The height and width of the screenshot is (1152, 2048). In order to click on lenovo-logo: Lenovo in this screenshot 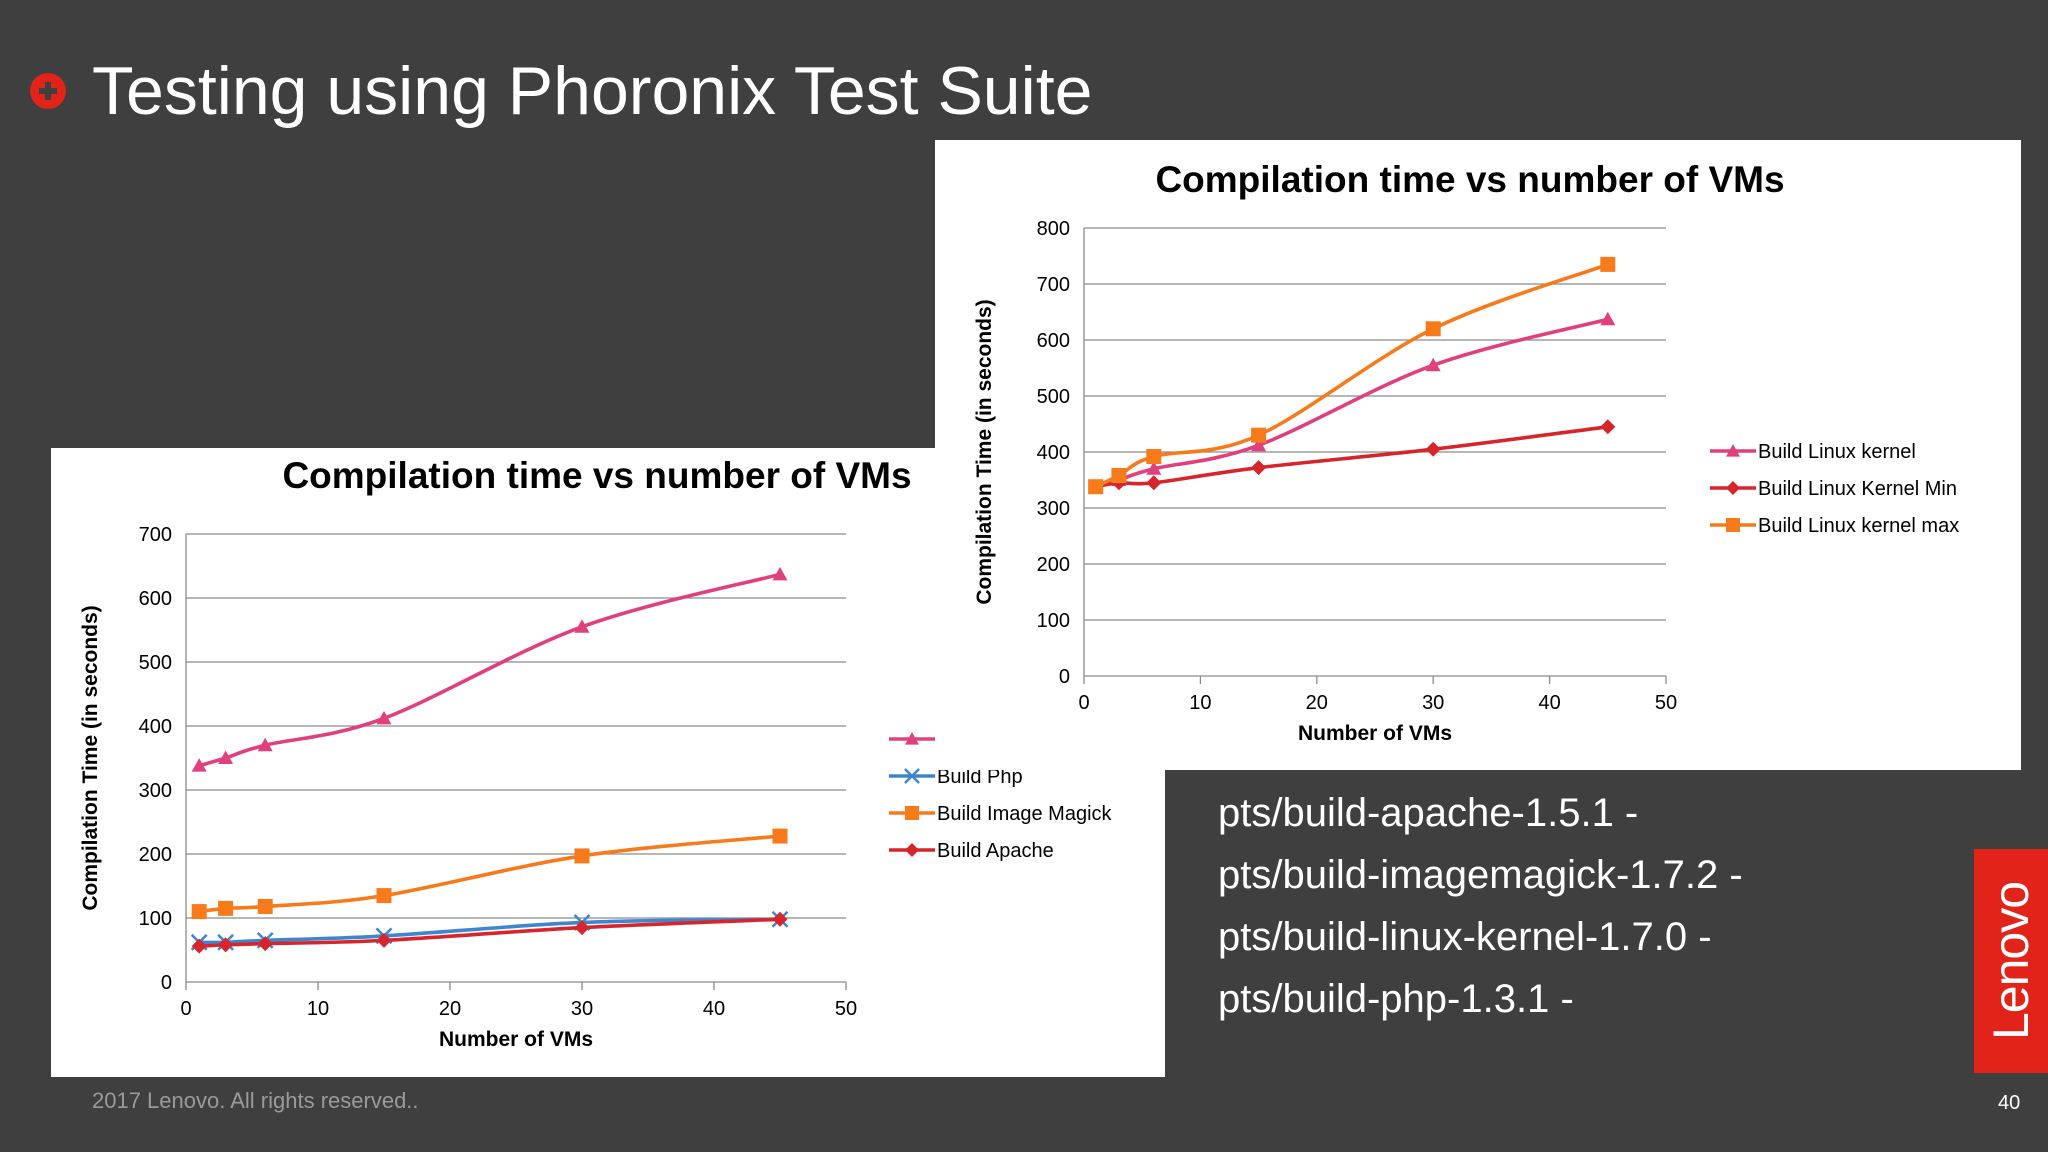, I will do `click(2011, 961)`.